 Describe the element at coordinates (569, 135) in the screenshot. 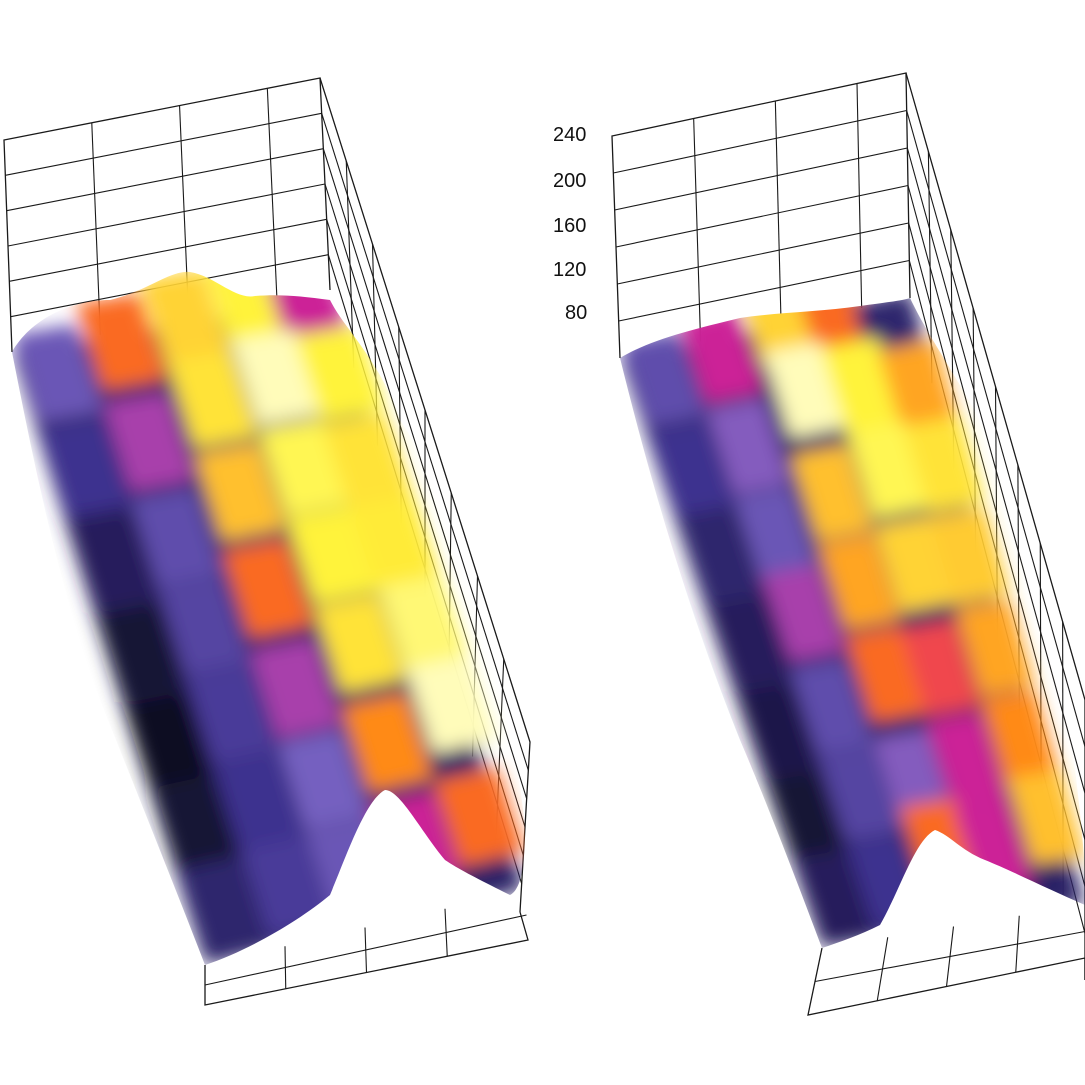

I see `z-tick-label: 240` at that location.